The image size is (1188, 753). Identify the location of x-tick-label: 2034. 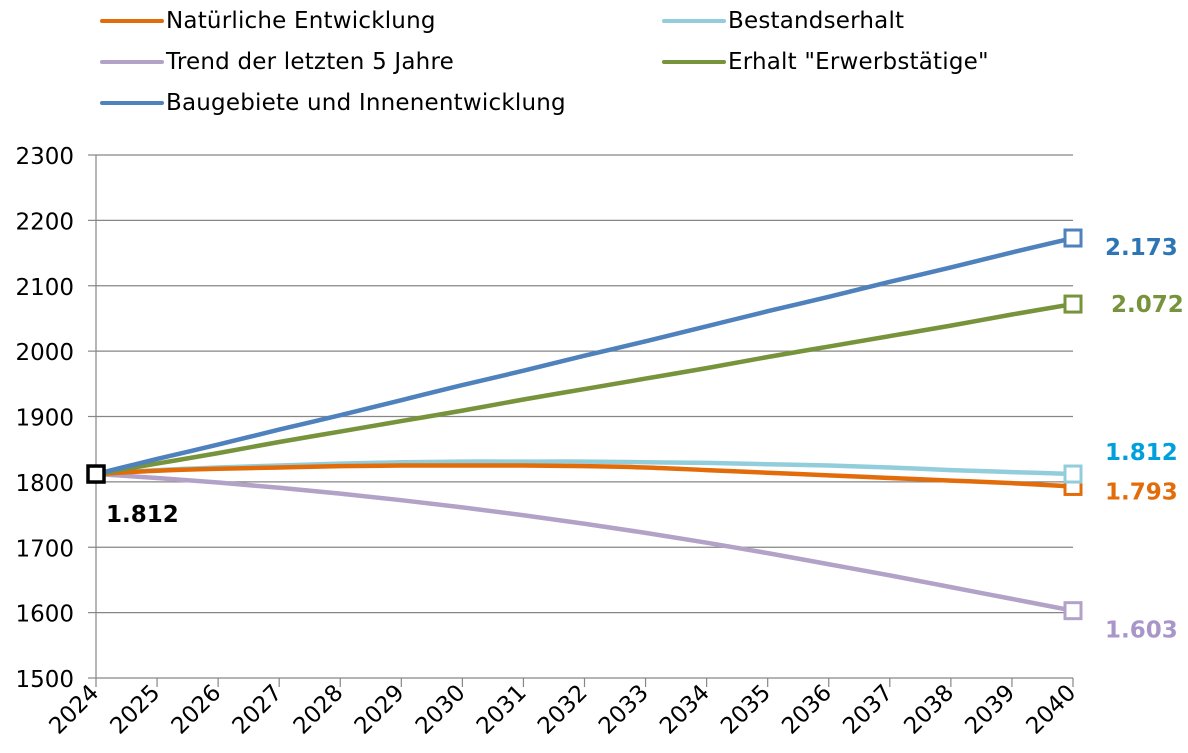
(685, 710).